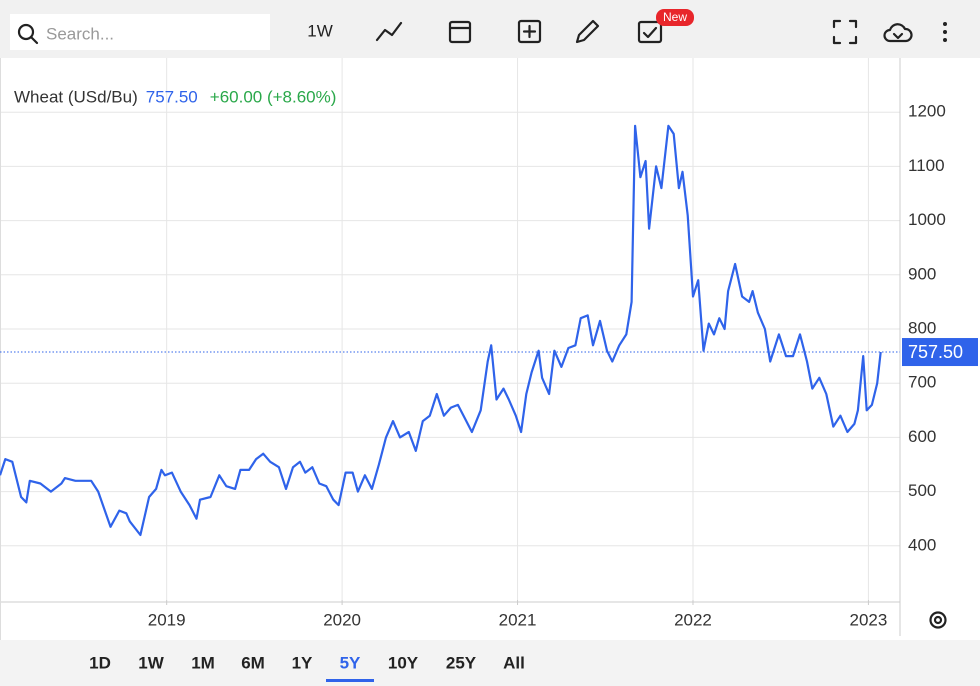  Describe the element at coordinates (926, 165) in the screenshot. I see `y-tick-label: 1100` at that location.